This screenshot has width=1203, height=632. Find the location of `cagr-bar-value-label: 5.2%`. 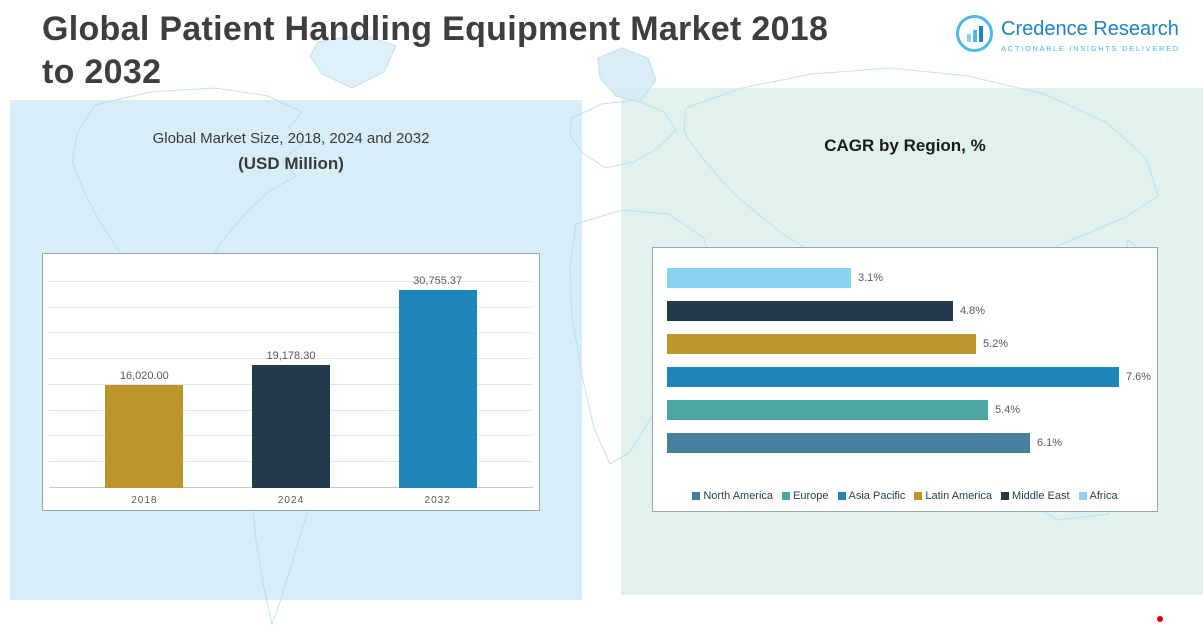

cagr-bar-value-label: 5.2% is located at coordinates (996, 344).